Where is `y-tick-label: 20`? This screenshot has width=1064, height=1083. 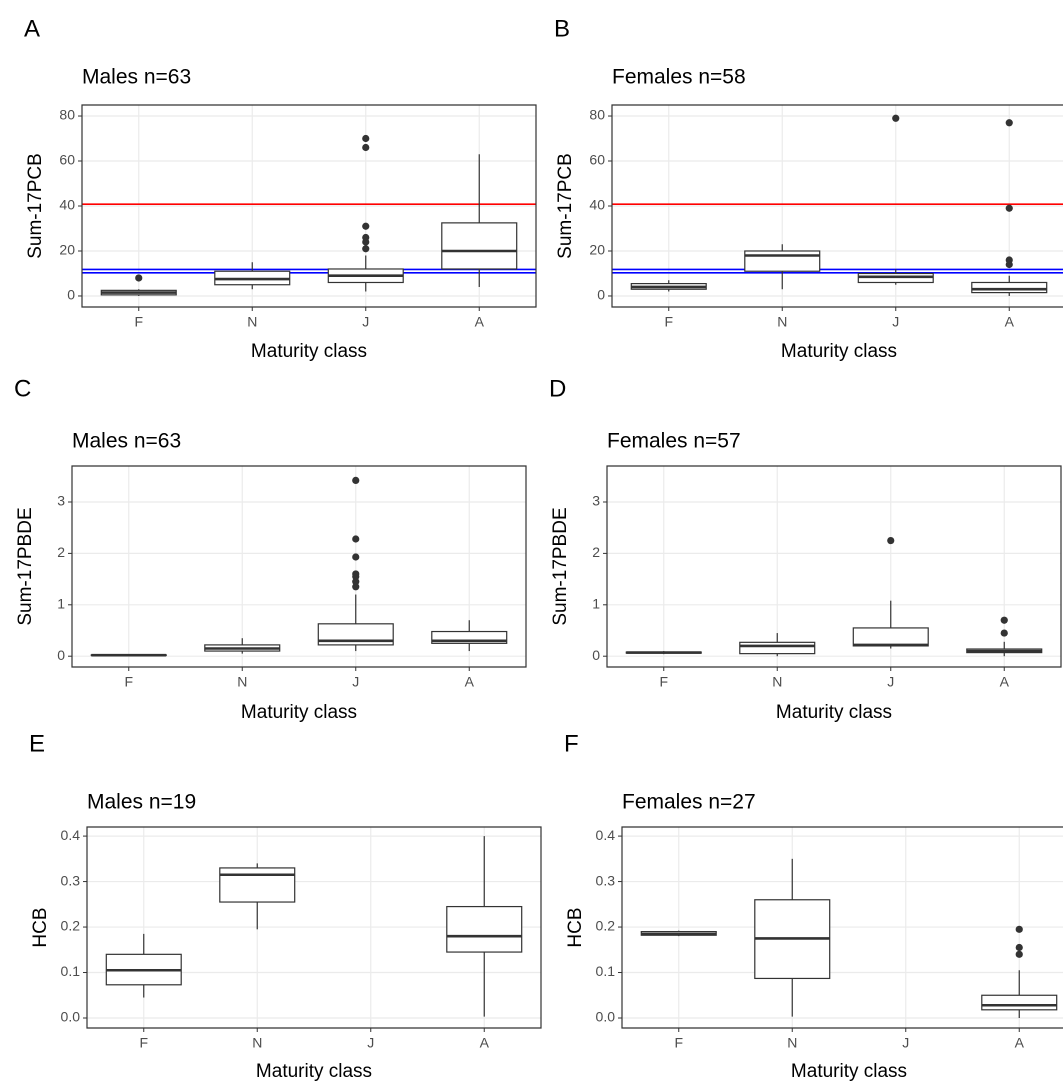
y-tick-label: 20 is located at coordinates (597, 250).